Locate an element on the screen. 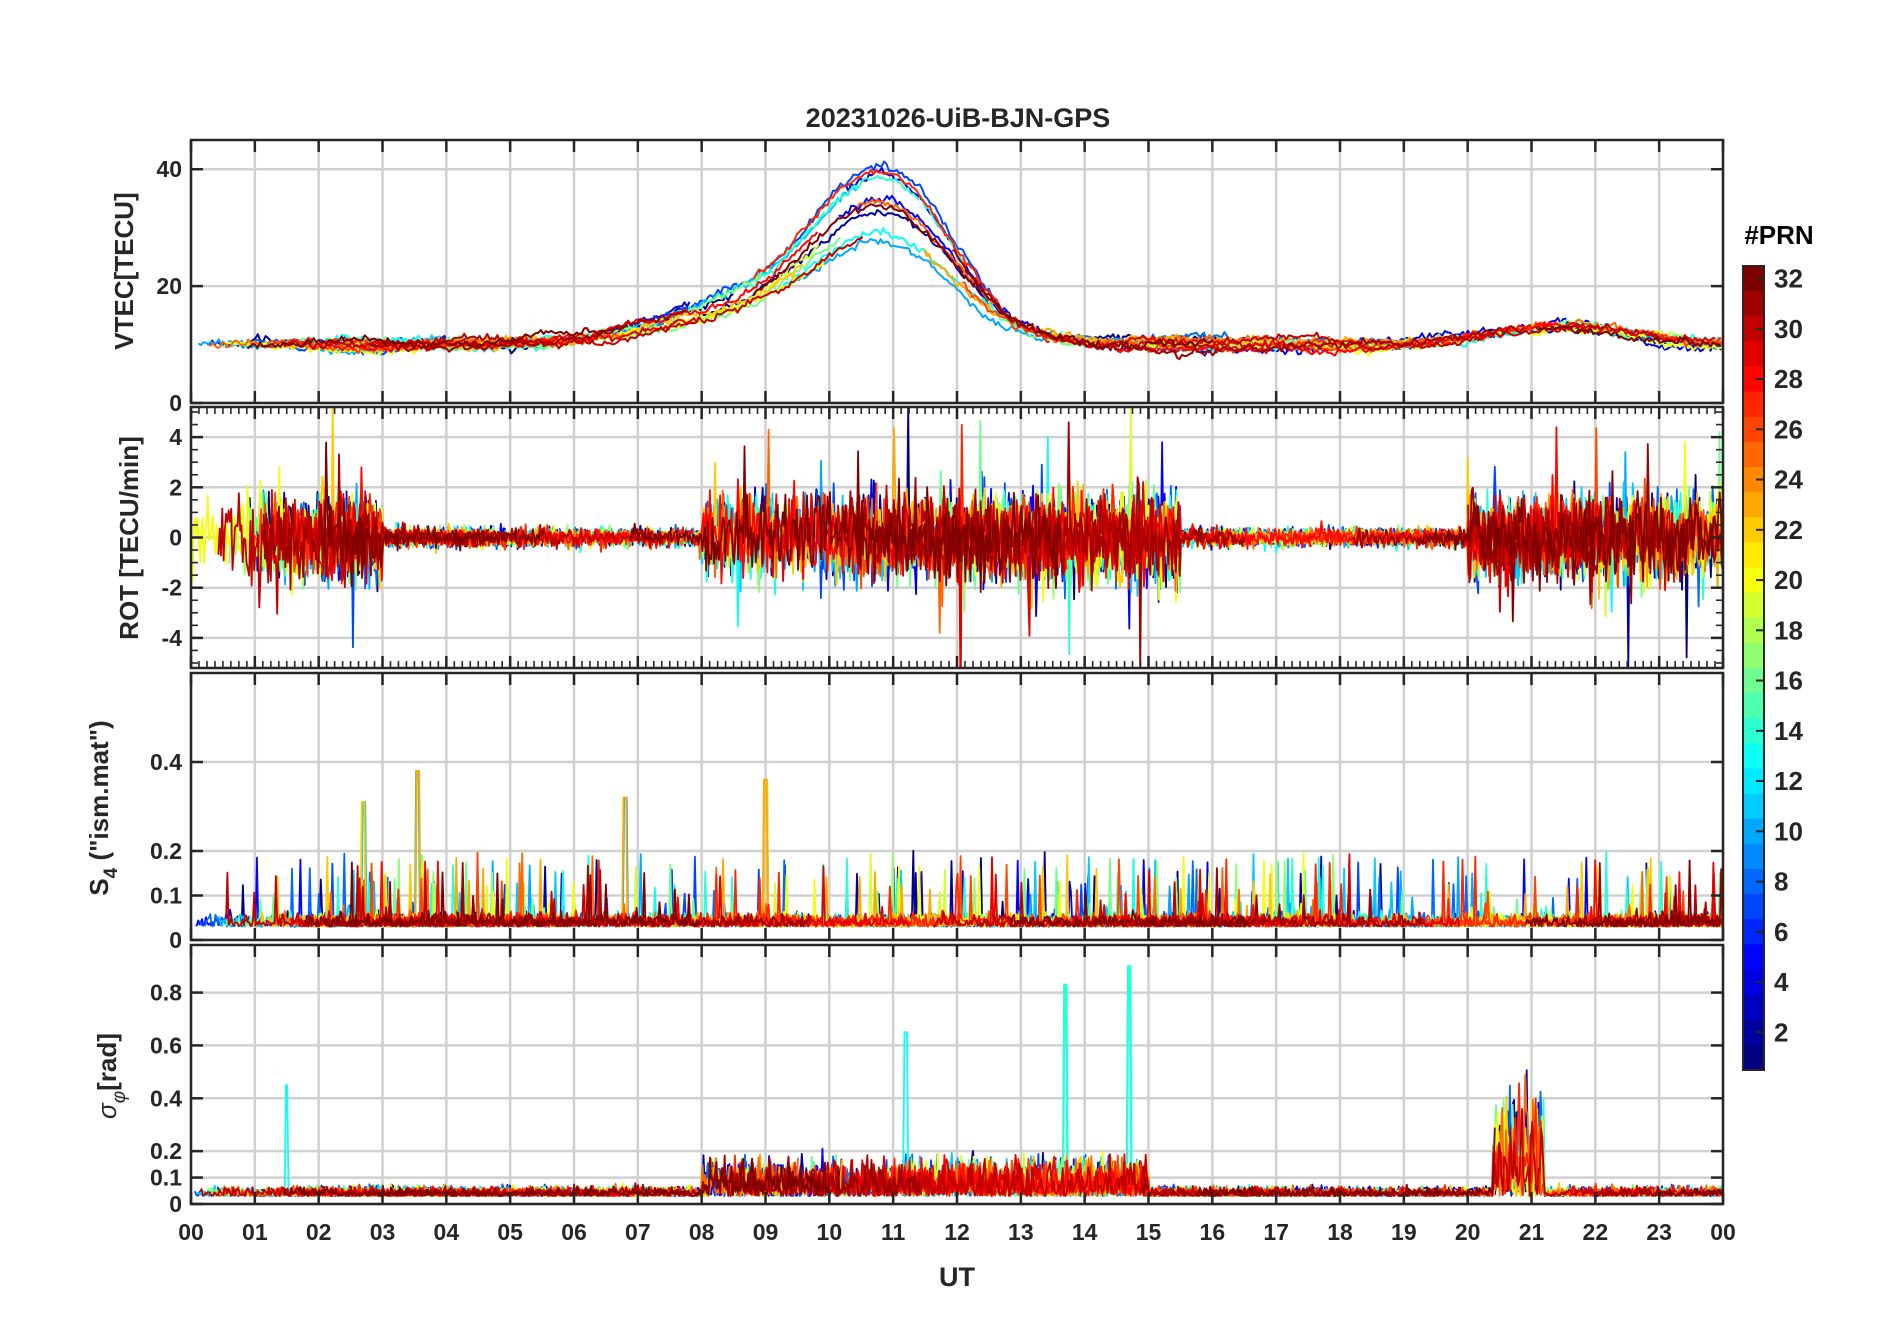 The image size is (1902, 1330). colorbar-tick-label: 28 is located at coordinates (1788, 379).